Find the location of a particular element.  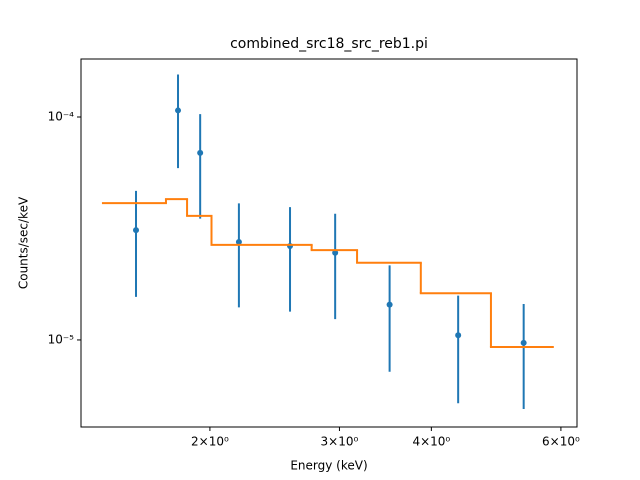

x-tick-label: 6×10⁰ is located at coordinates (561, 442).